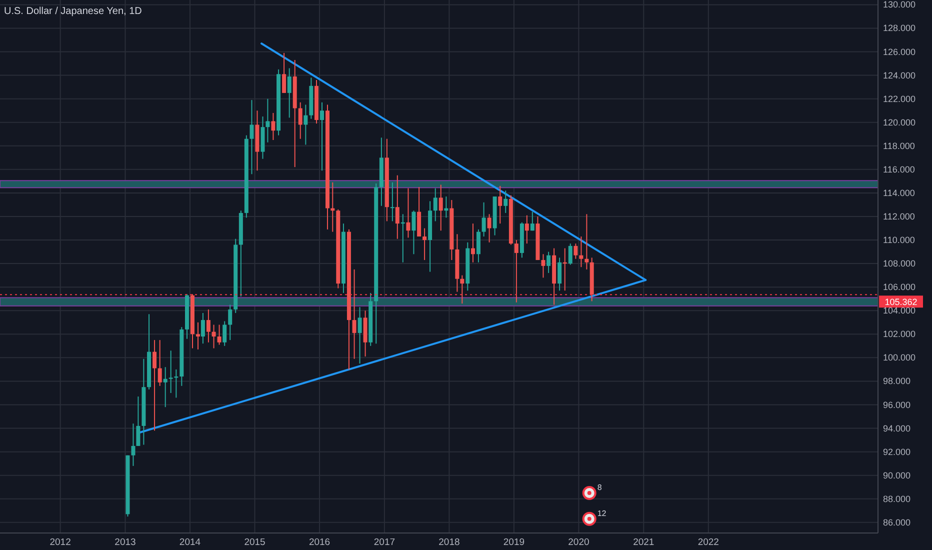  I want to click on y-tick-label: 96.000, so click(897, 405).